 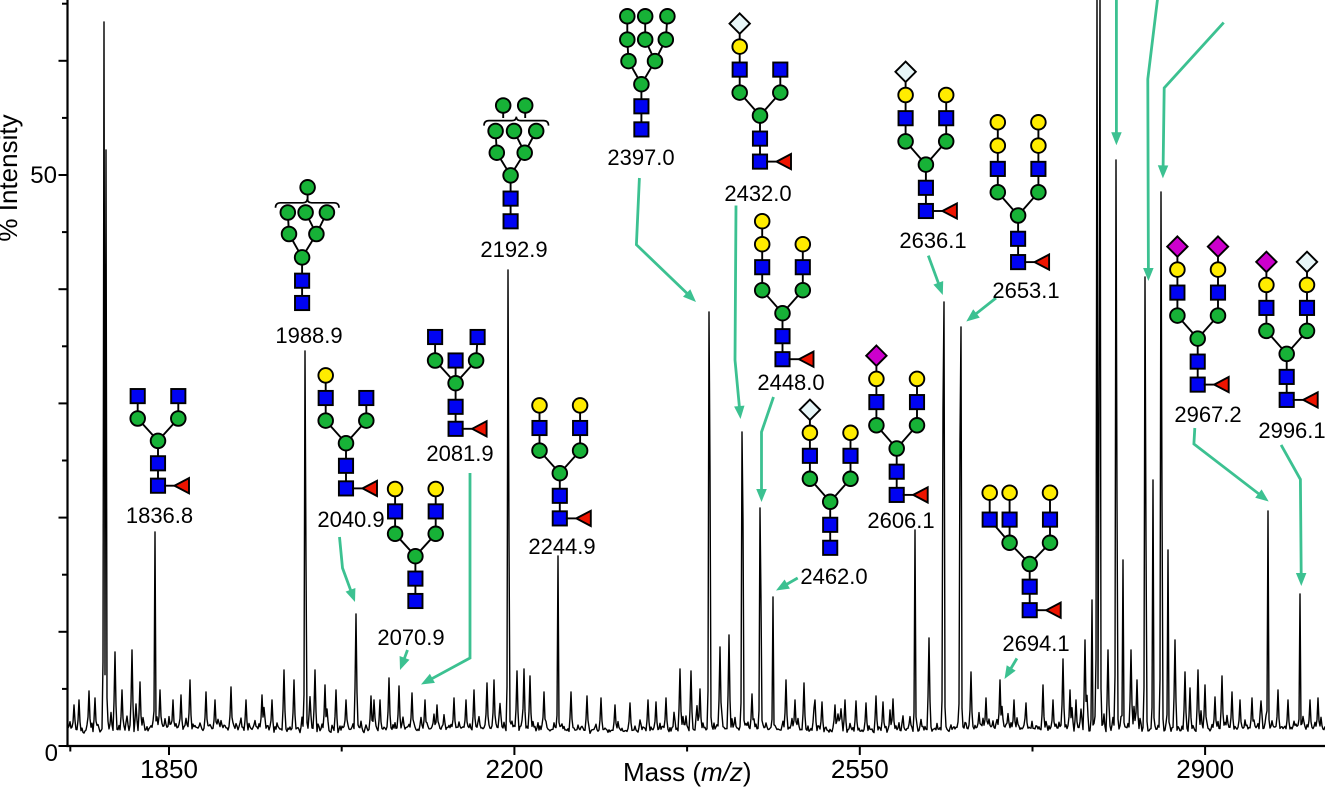 I want to click on svg-text: 2040.9, so click(x=350, y=519).